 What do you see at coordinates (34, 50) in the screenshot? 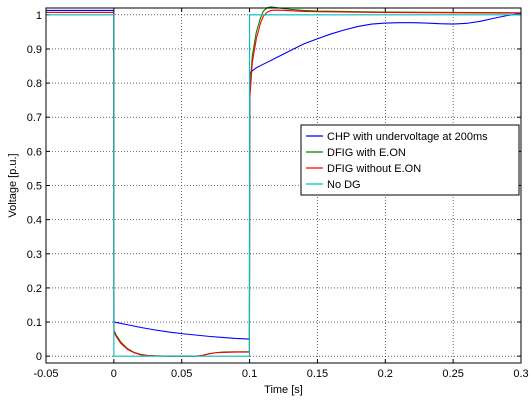
I see `y-tick-label: 0.9` at bounding box center [34, 50].